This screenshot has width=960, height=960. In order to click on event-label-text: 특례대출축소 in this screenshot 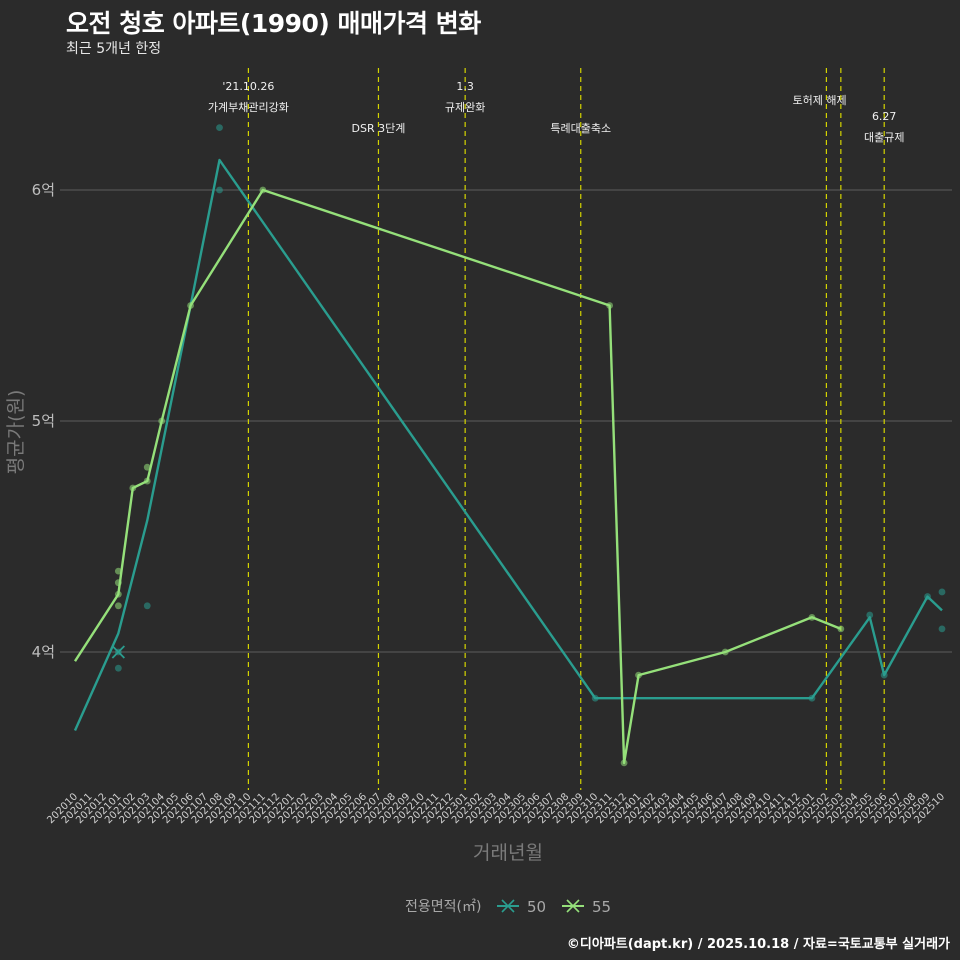, I will do `click(580, 128)`.